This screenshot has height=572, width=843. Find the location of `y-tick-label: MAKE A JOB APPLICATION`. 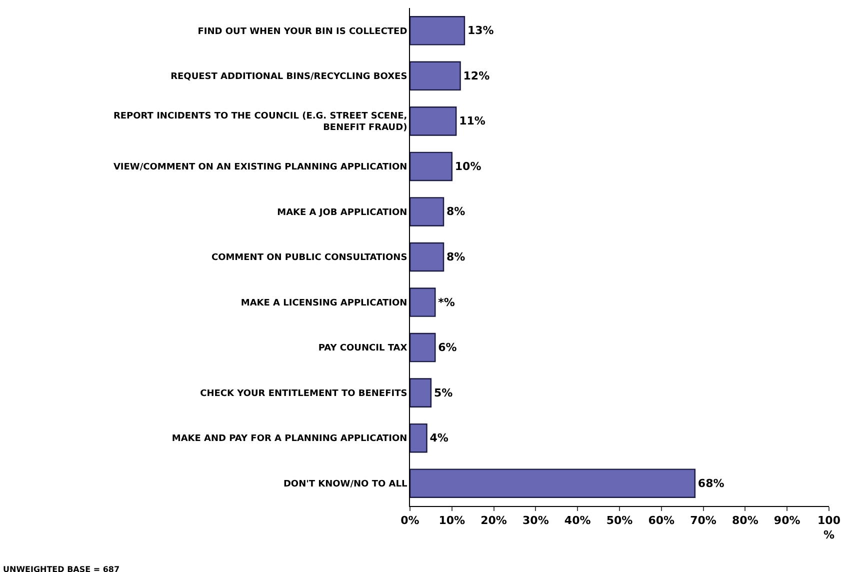

y-tick-label: MAKE A JOB APPLICATION is located at coordinates (342, 213).